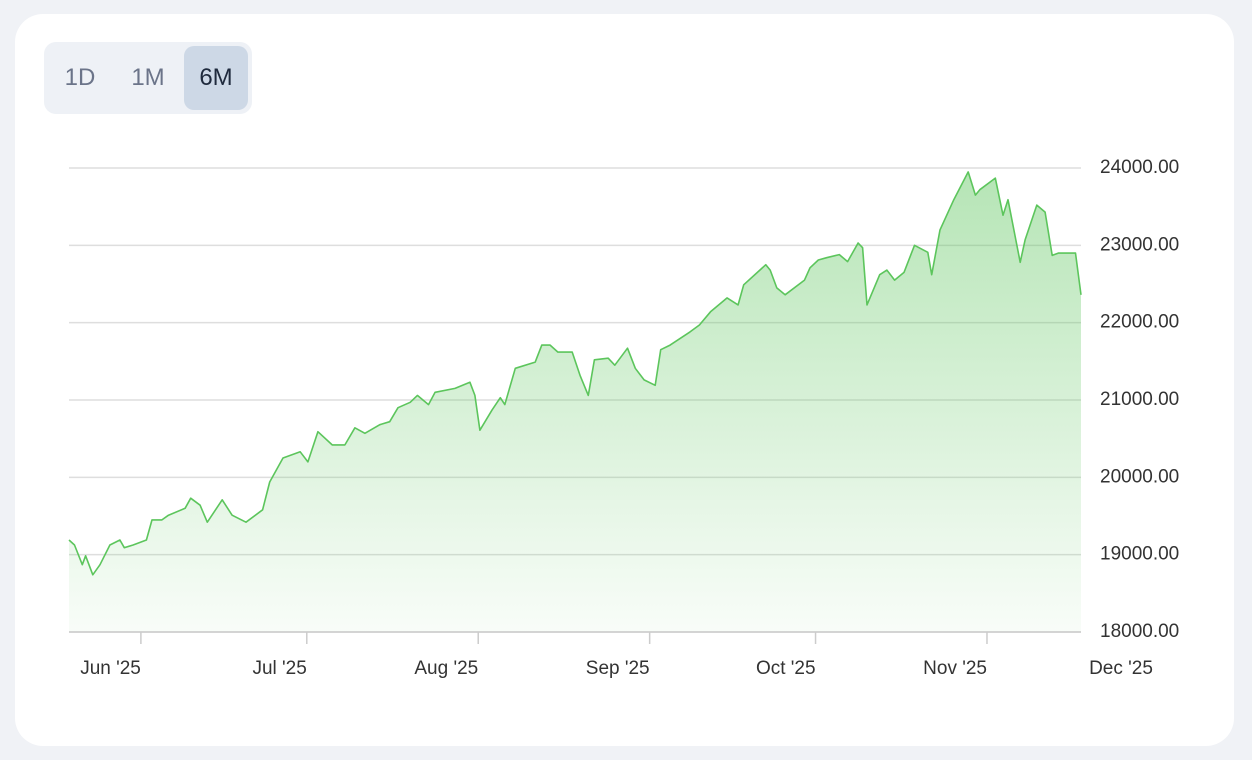 The image size is (1252, 760). What do you see at coordinates (1139, 554) in the screenshot?
I see `y-tick-label: 19000.00` at bounding box center [1139, 554].